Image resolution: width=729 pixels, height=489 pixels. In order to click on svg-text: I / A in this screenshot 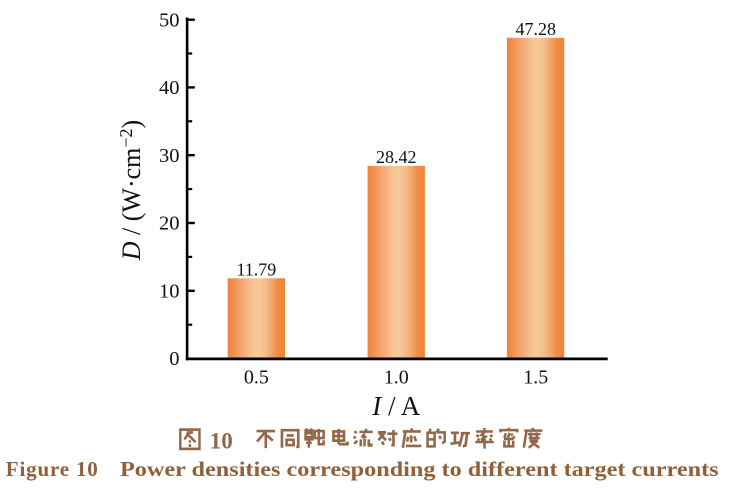, I will do `click(396, 406)`.